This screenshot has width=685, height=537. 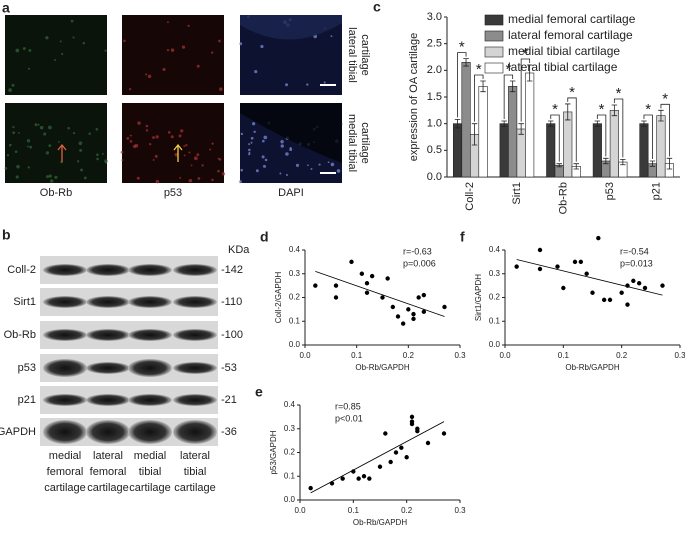 I want to click on y-tick-label: 1.0, so click(x=434, y=124).